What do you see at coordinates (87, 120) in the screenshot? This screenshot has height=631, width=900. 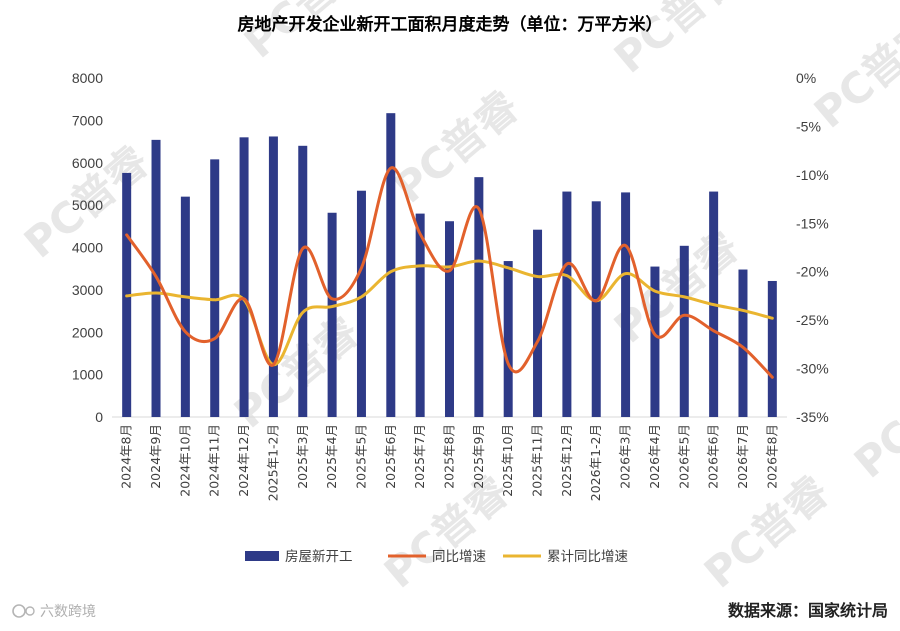 I see `y-left-tick-label: 7000` at bounding box center [87, 120].